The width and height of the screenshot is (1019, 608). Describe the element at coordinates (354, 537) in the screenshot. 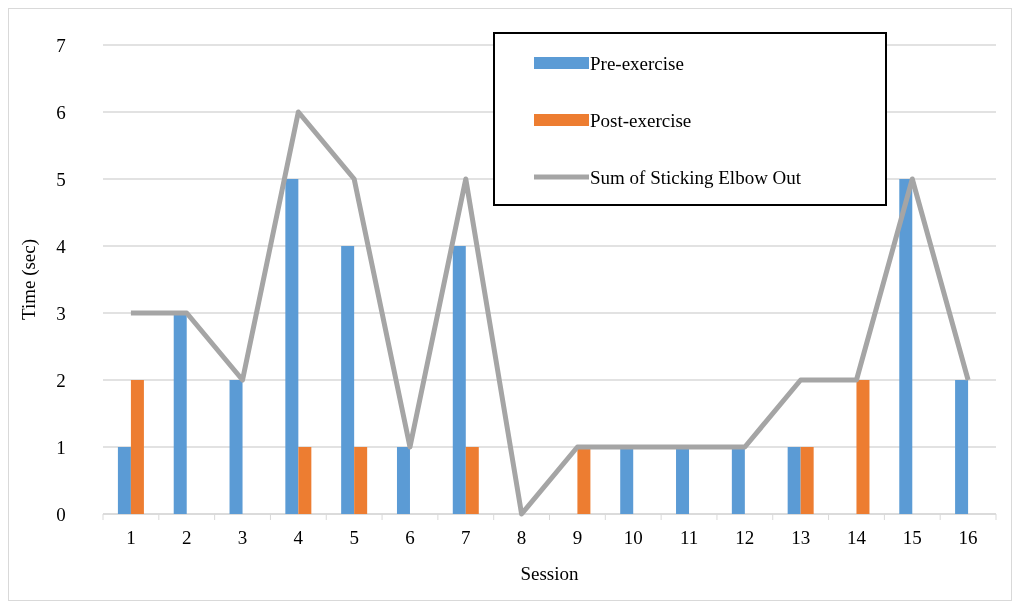

I see `x-tick-label: 5` at that location.